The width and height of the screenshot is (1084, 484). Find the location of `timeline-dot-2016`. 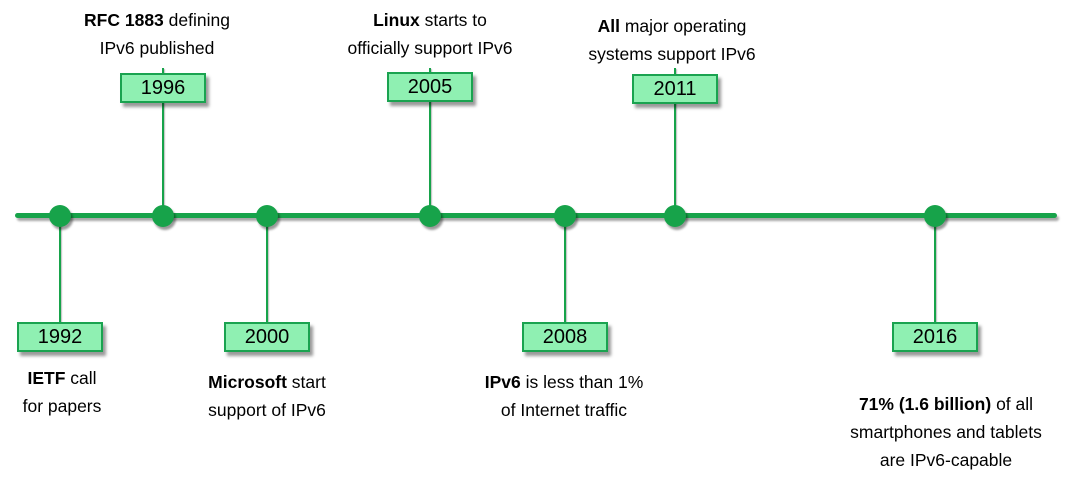

timeline-dot-2016 is located at coordinates (935, 216).